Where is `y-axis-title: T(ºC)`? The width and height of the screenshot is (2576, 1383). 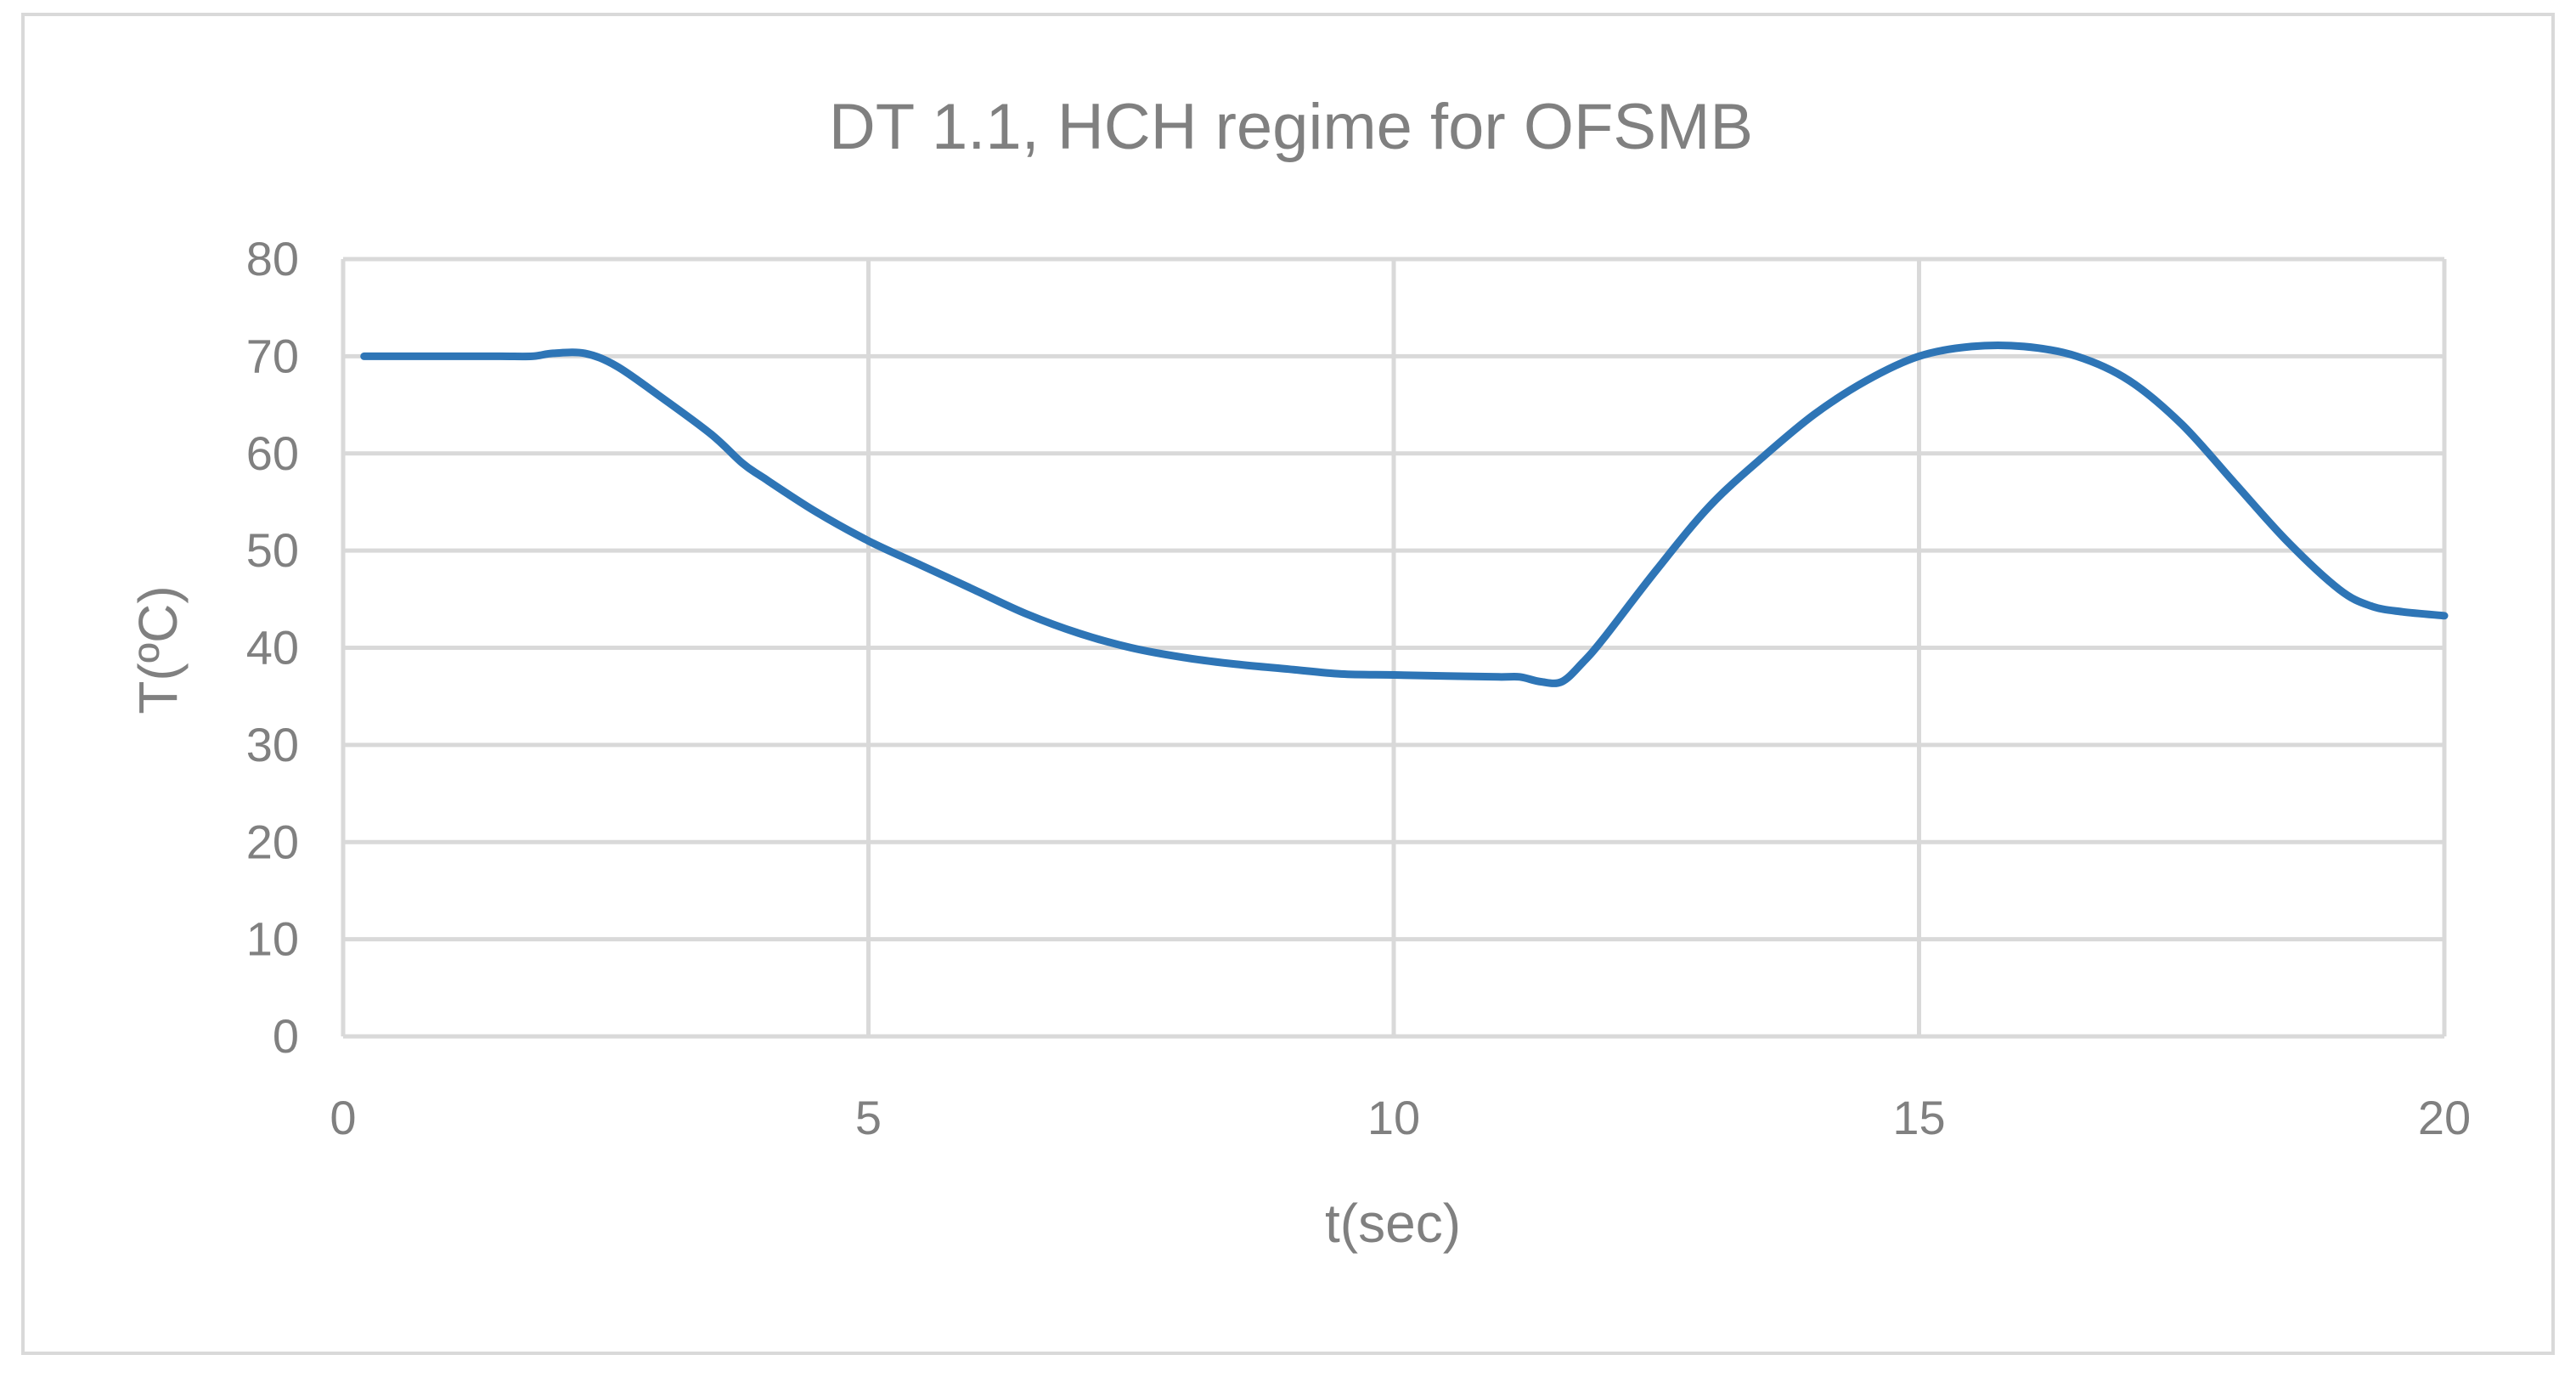 y-axis-title: T(ºC) is located at coordinates (158, 649).